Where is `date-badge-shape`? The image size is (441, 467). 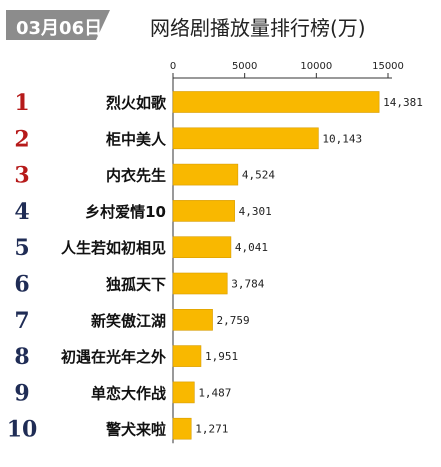
date-badge-shape is located at coordinates (58, 25).